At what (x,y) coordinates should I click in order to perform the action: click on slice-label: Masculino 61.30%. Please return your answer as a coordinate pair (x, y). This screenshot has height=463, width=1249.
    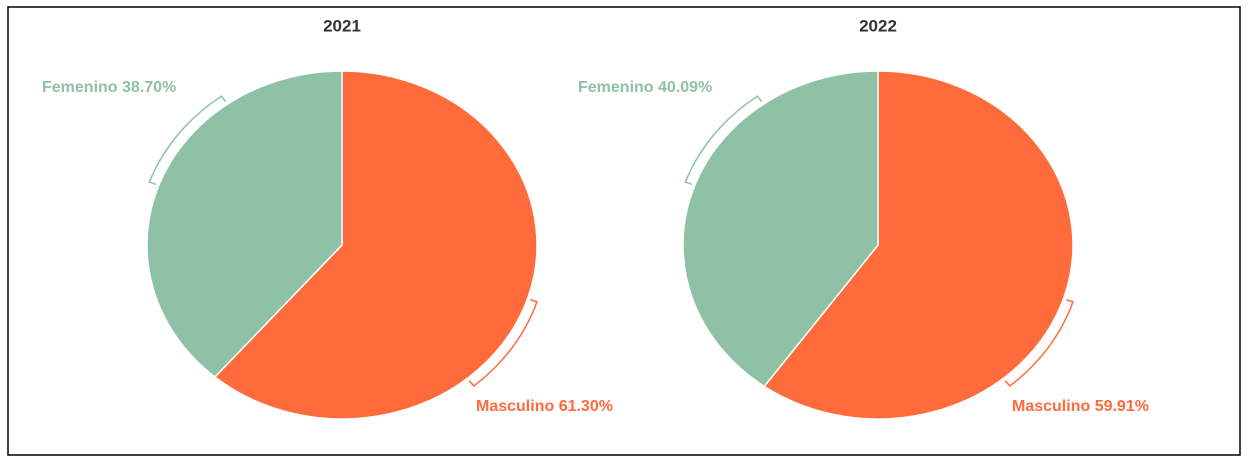
    Looking at the image, I should click on (544, 406).